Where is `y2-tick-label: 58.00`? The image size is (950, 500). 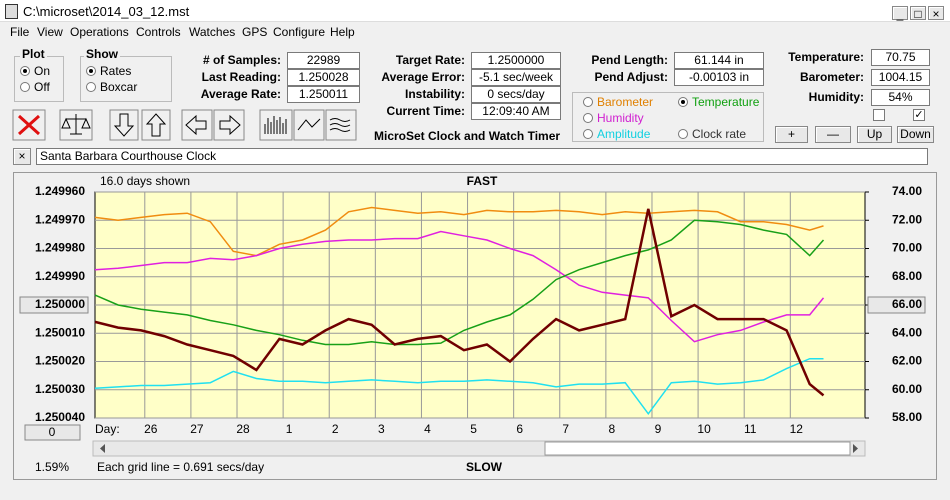 y2-tick-label: 58.00 is located at coordinates (907, 417).